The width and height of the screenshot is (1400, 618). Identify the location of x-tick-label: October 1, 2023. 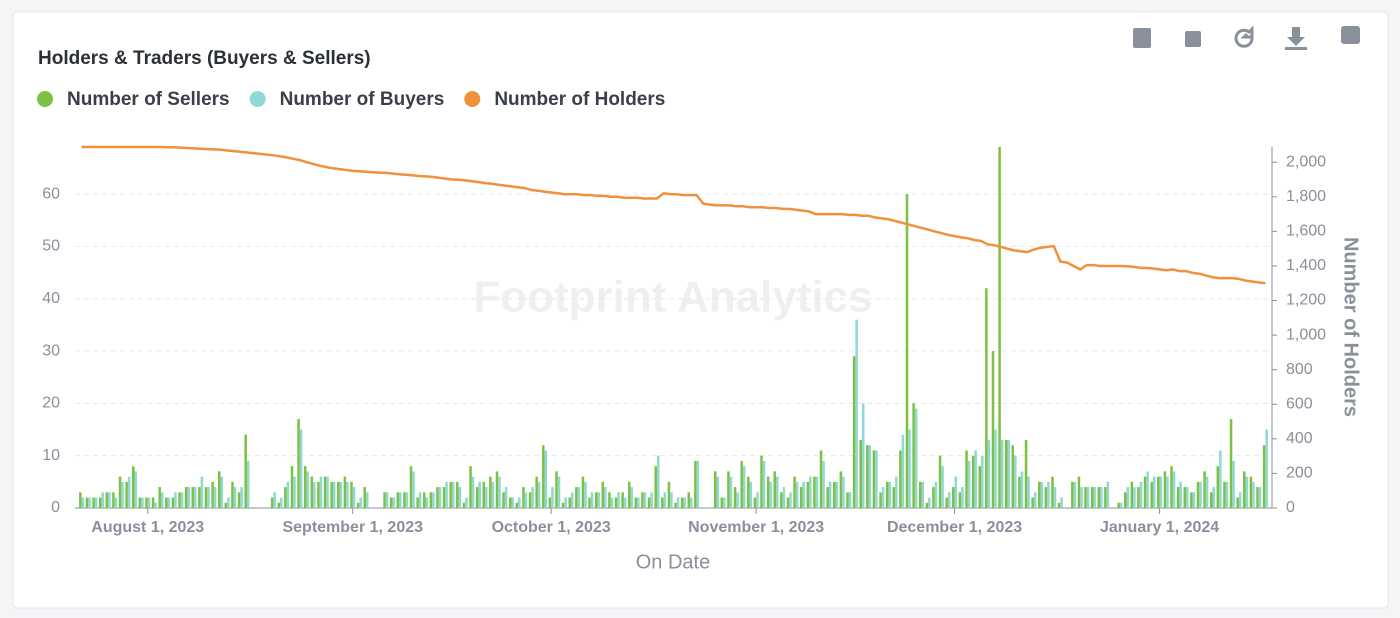
(551, 527).